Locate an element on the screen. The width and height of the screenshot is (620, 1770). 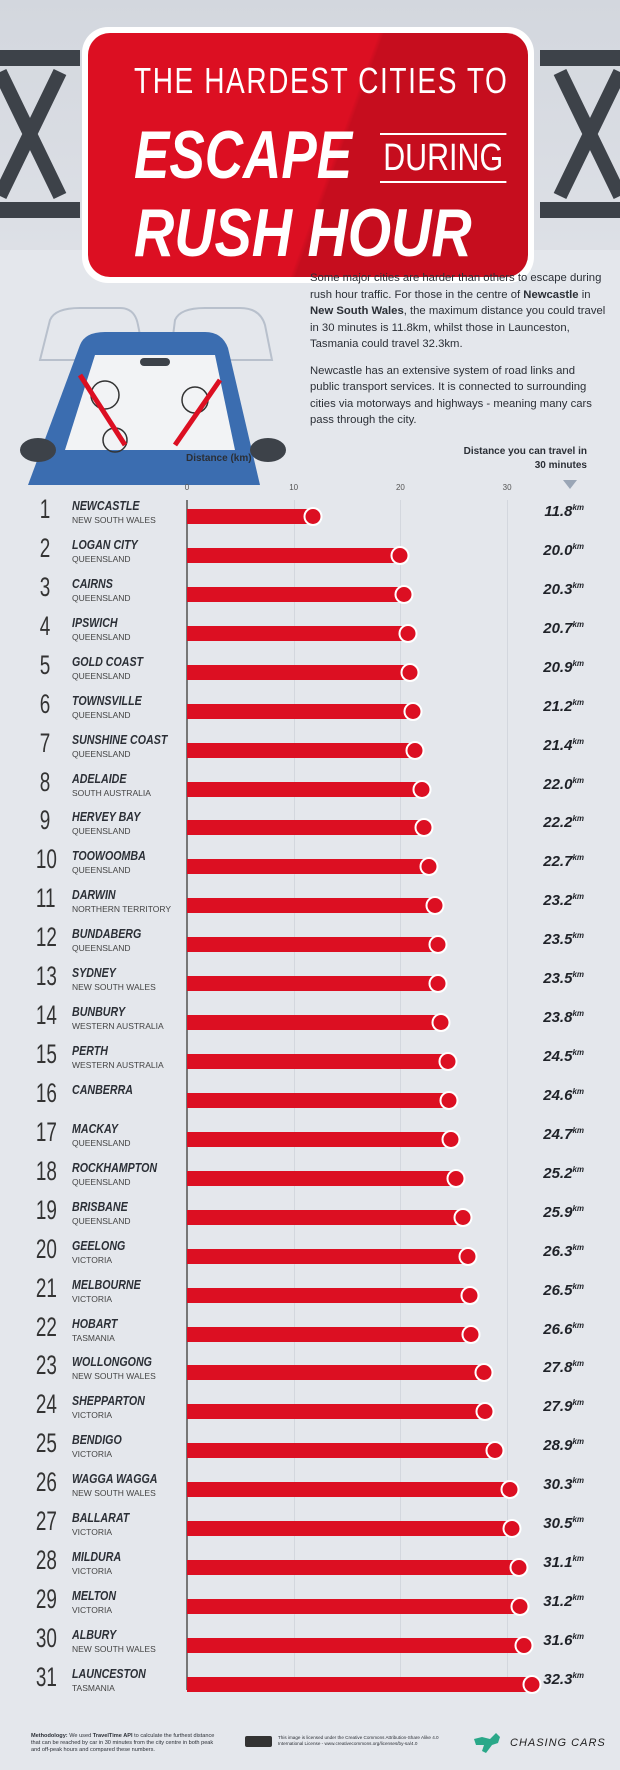
table-row: 21 MELBOURNE VICTORIA 26.5km is located at coordinates (310, 1294).